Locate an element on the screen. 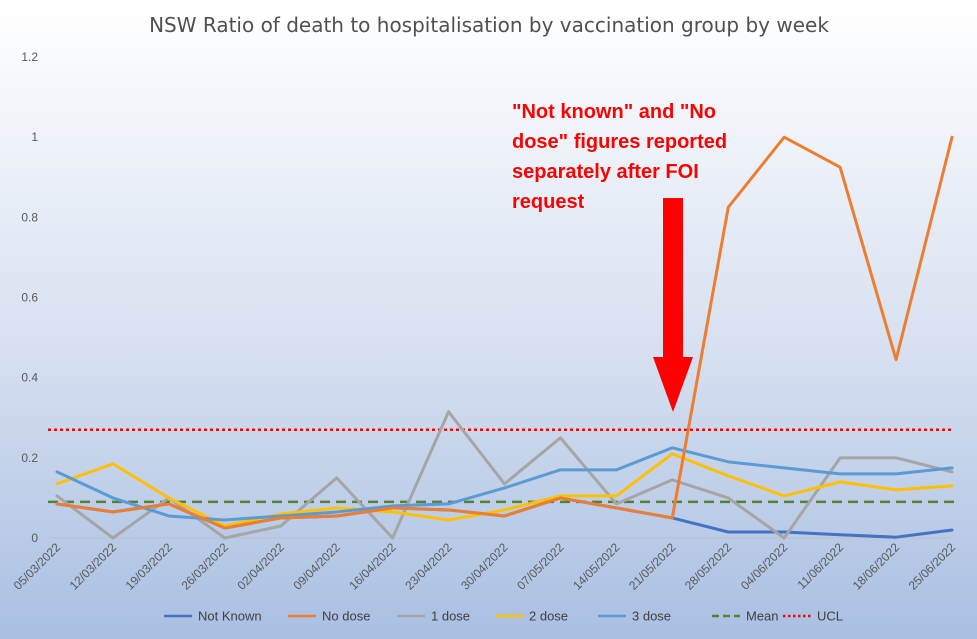  y-axis: 0 0.2 0.4 0.6 0.8 1 1.2 is located at coordinates (29, 297).